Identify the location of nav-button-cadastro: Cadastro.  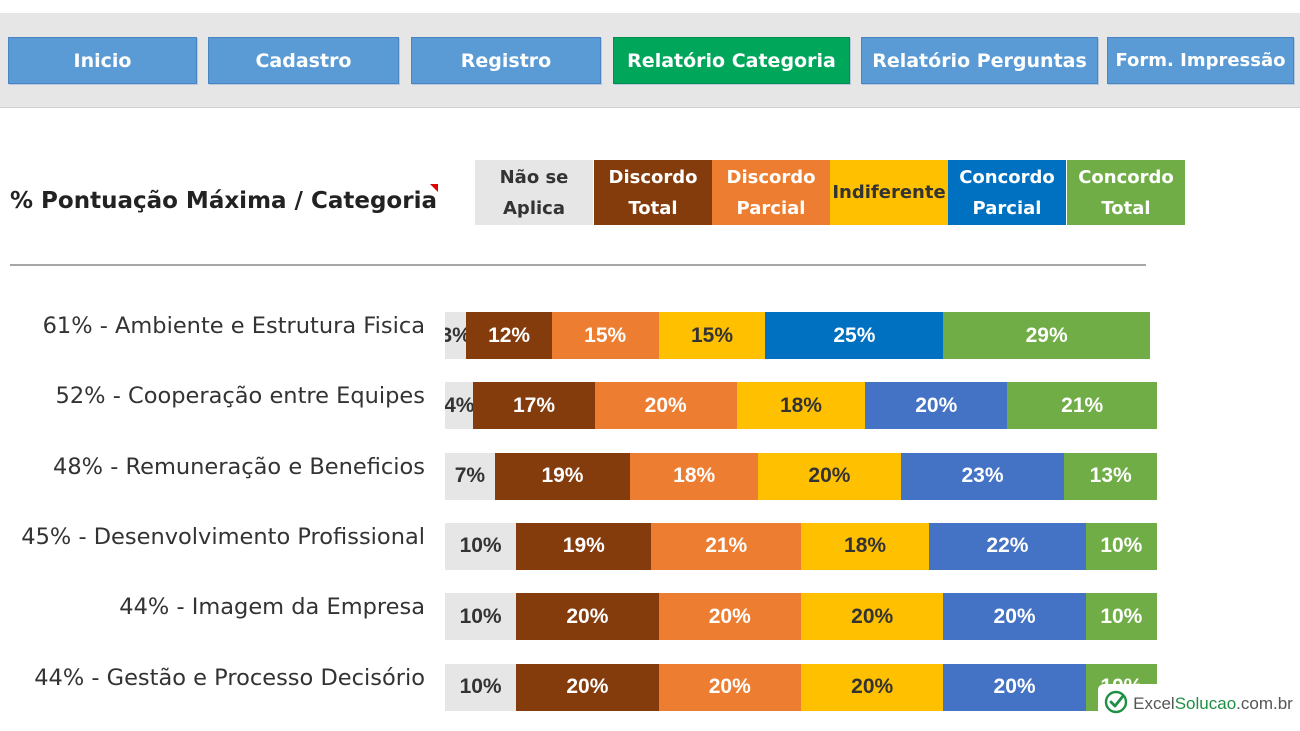
(303, 60).